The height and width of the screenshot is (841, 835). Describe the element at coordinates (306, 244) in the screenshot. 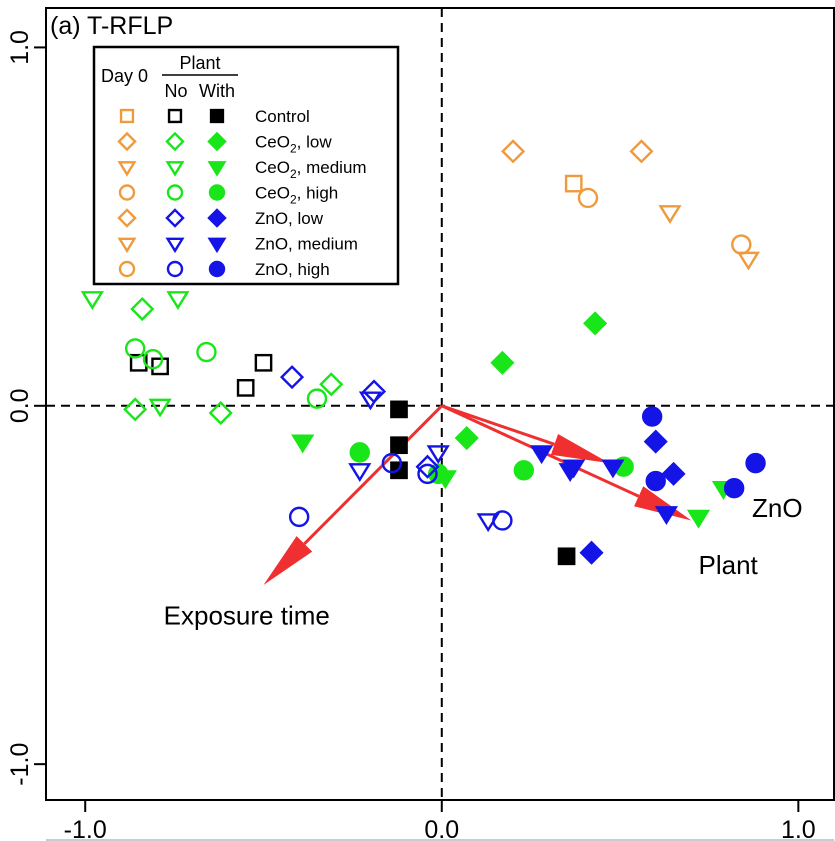

I see `legend-label: ZnO, medium` at that location.